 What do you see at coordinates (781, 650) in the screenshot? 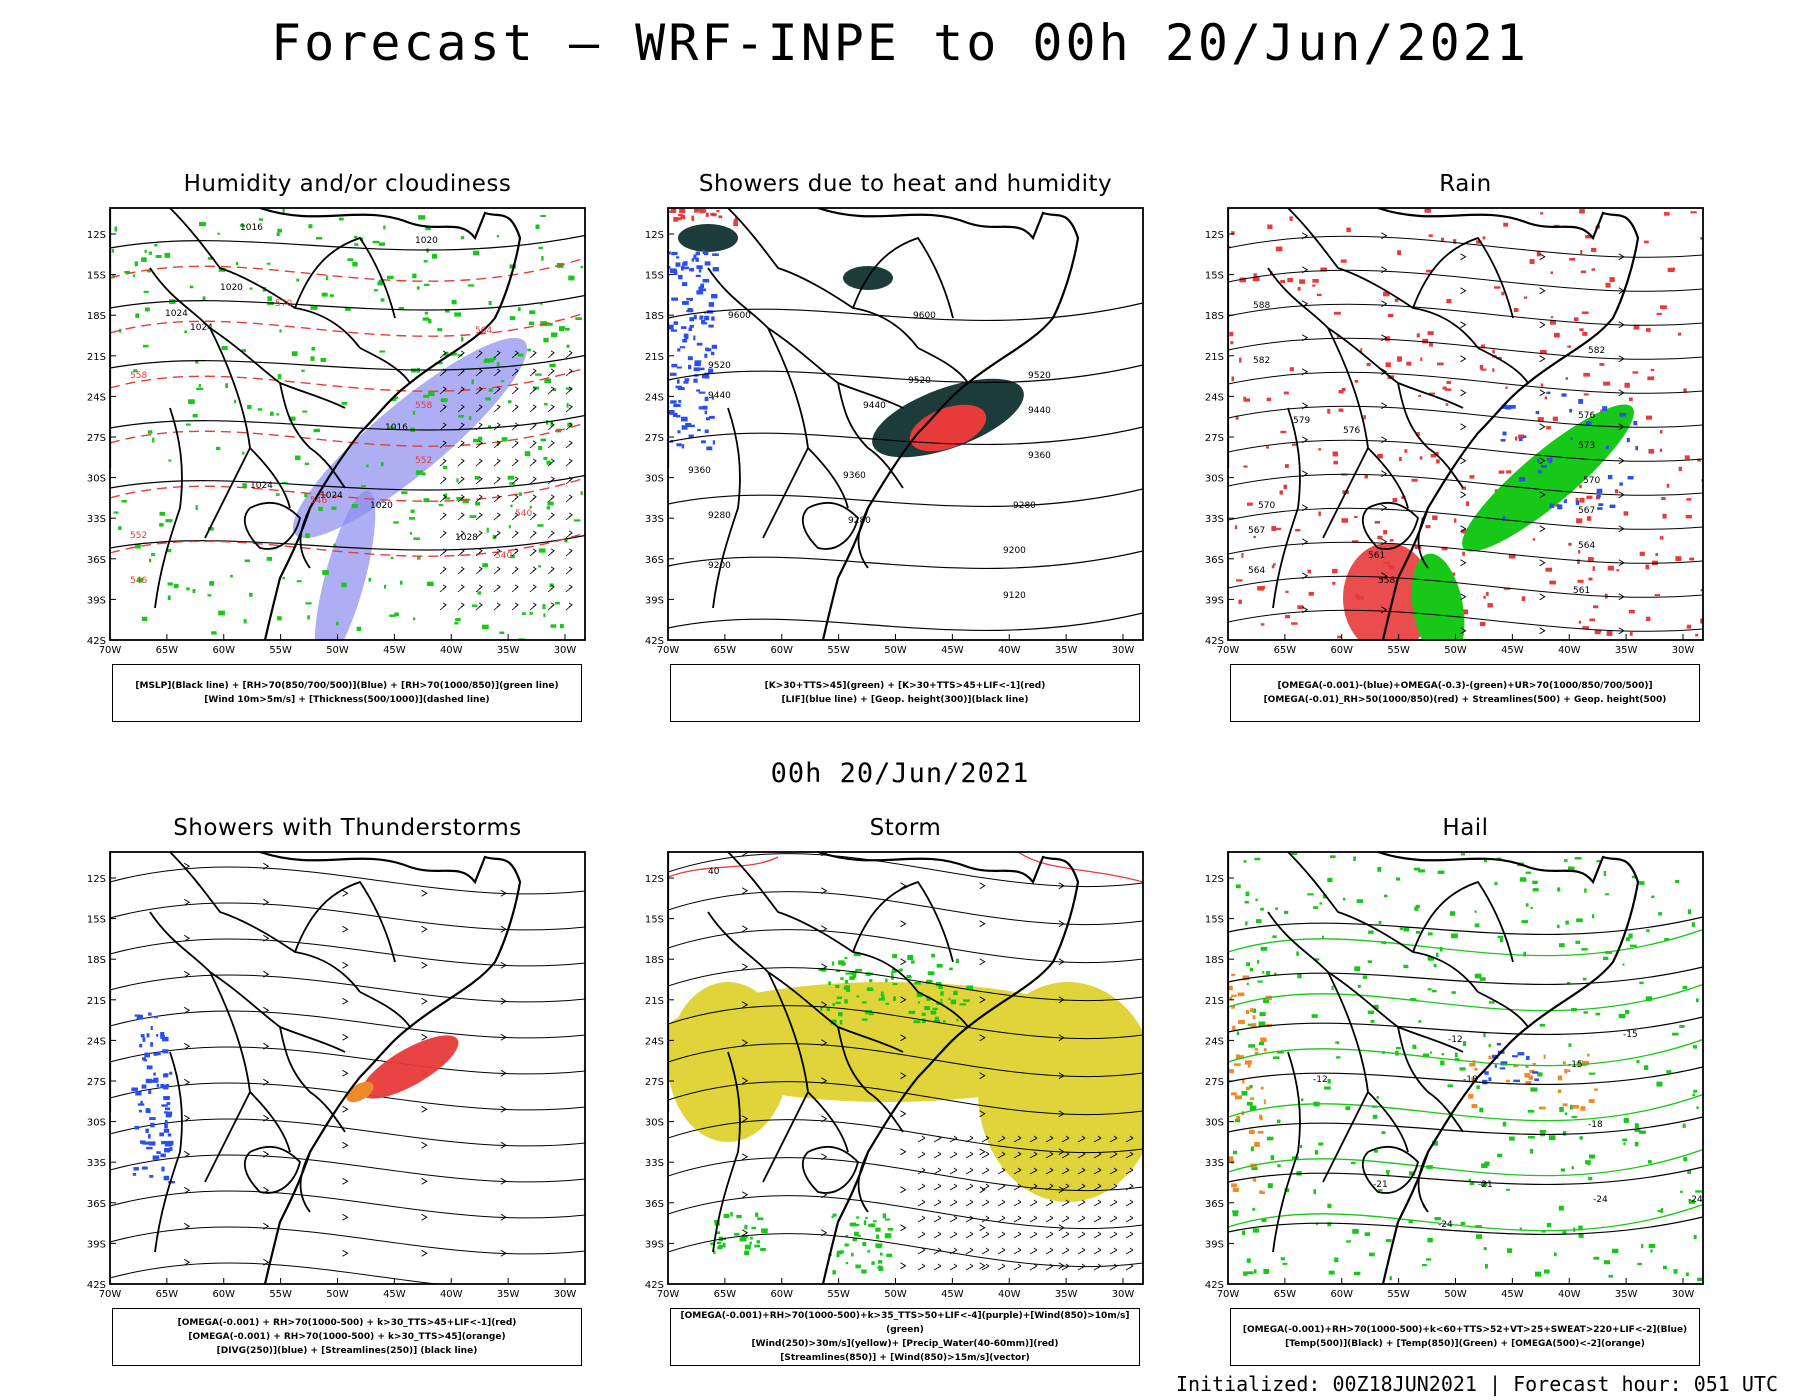
I see `lon-tick-label: 60W` at bounding box center [781, 650].